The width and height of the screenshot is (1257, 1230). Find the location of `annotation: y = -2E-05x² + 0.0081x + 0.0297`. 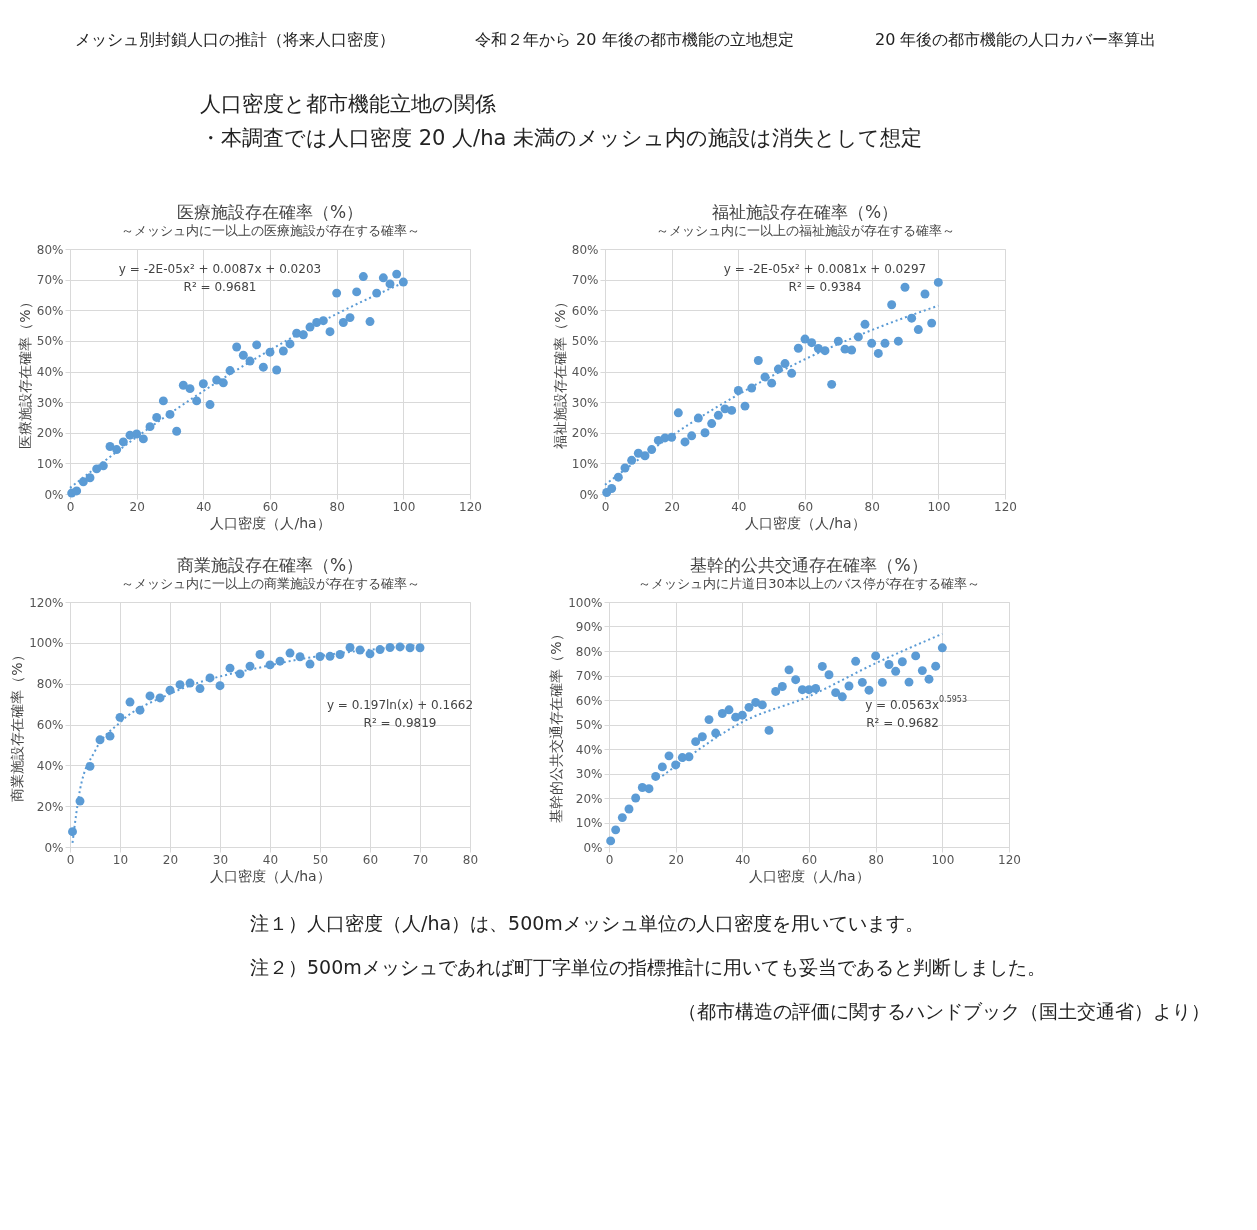

annotation: y = -2E-05x² + 0.0081x + 0.0297 is located at coordinates (825, 269).